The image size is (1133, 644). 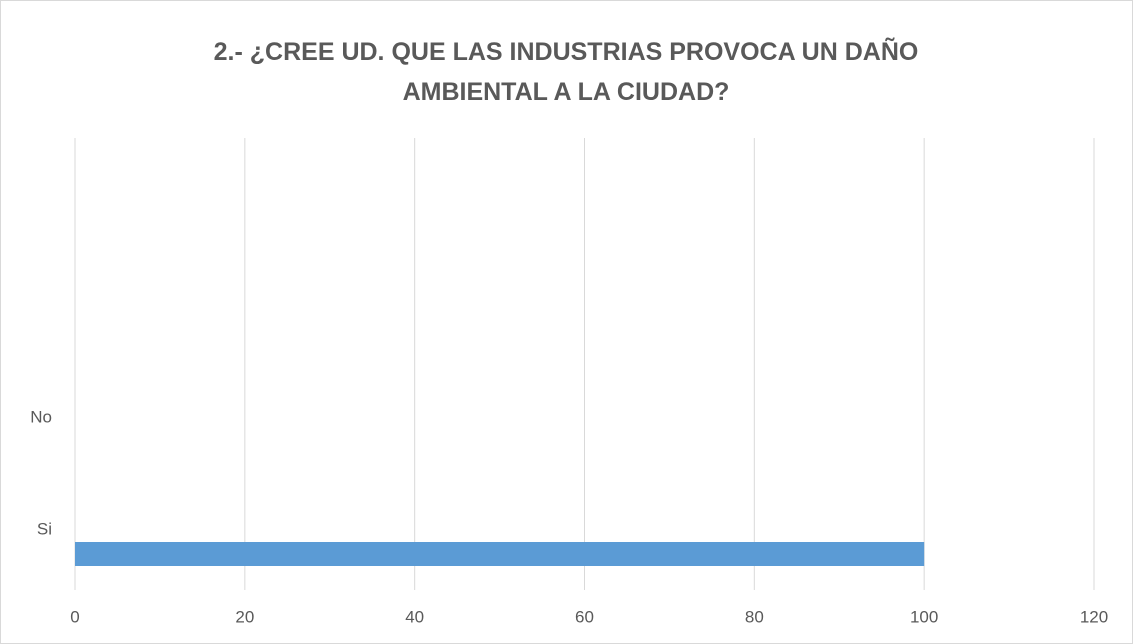 I want to click on x-tick-label: 120, so click(x=1094, y=616).